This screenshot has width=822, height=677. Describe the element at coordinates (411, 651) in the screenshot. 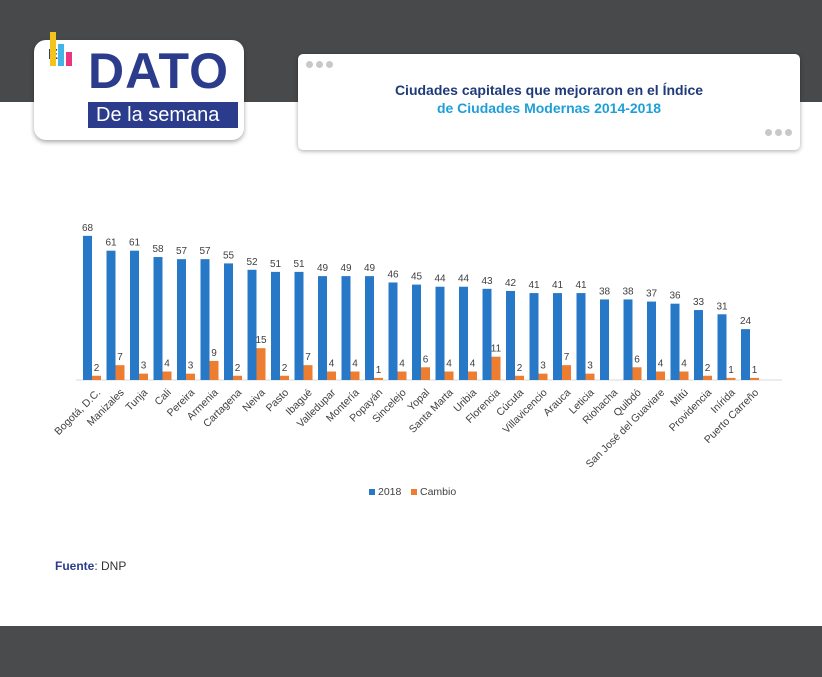

I see `footer-band` at that location.